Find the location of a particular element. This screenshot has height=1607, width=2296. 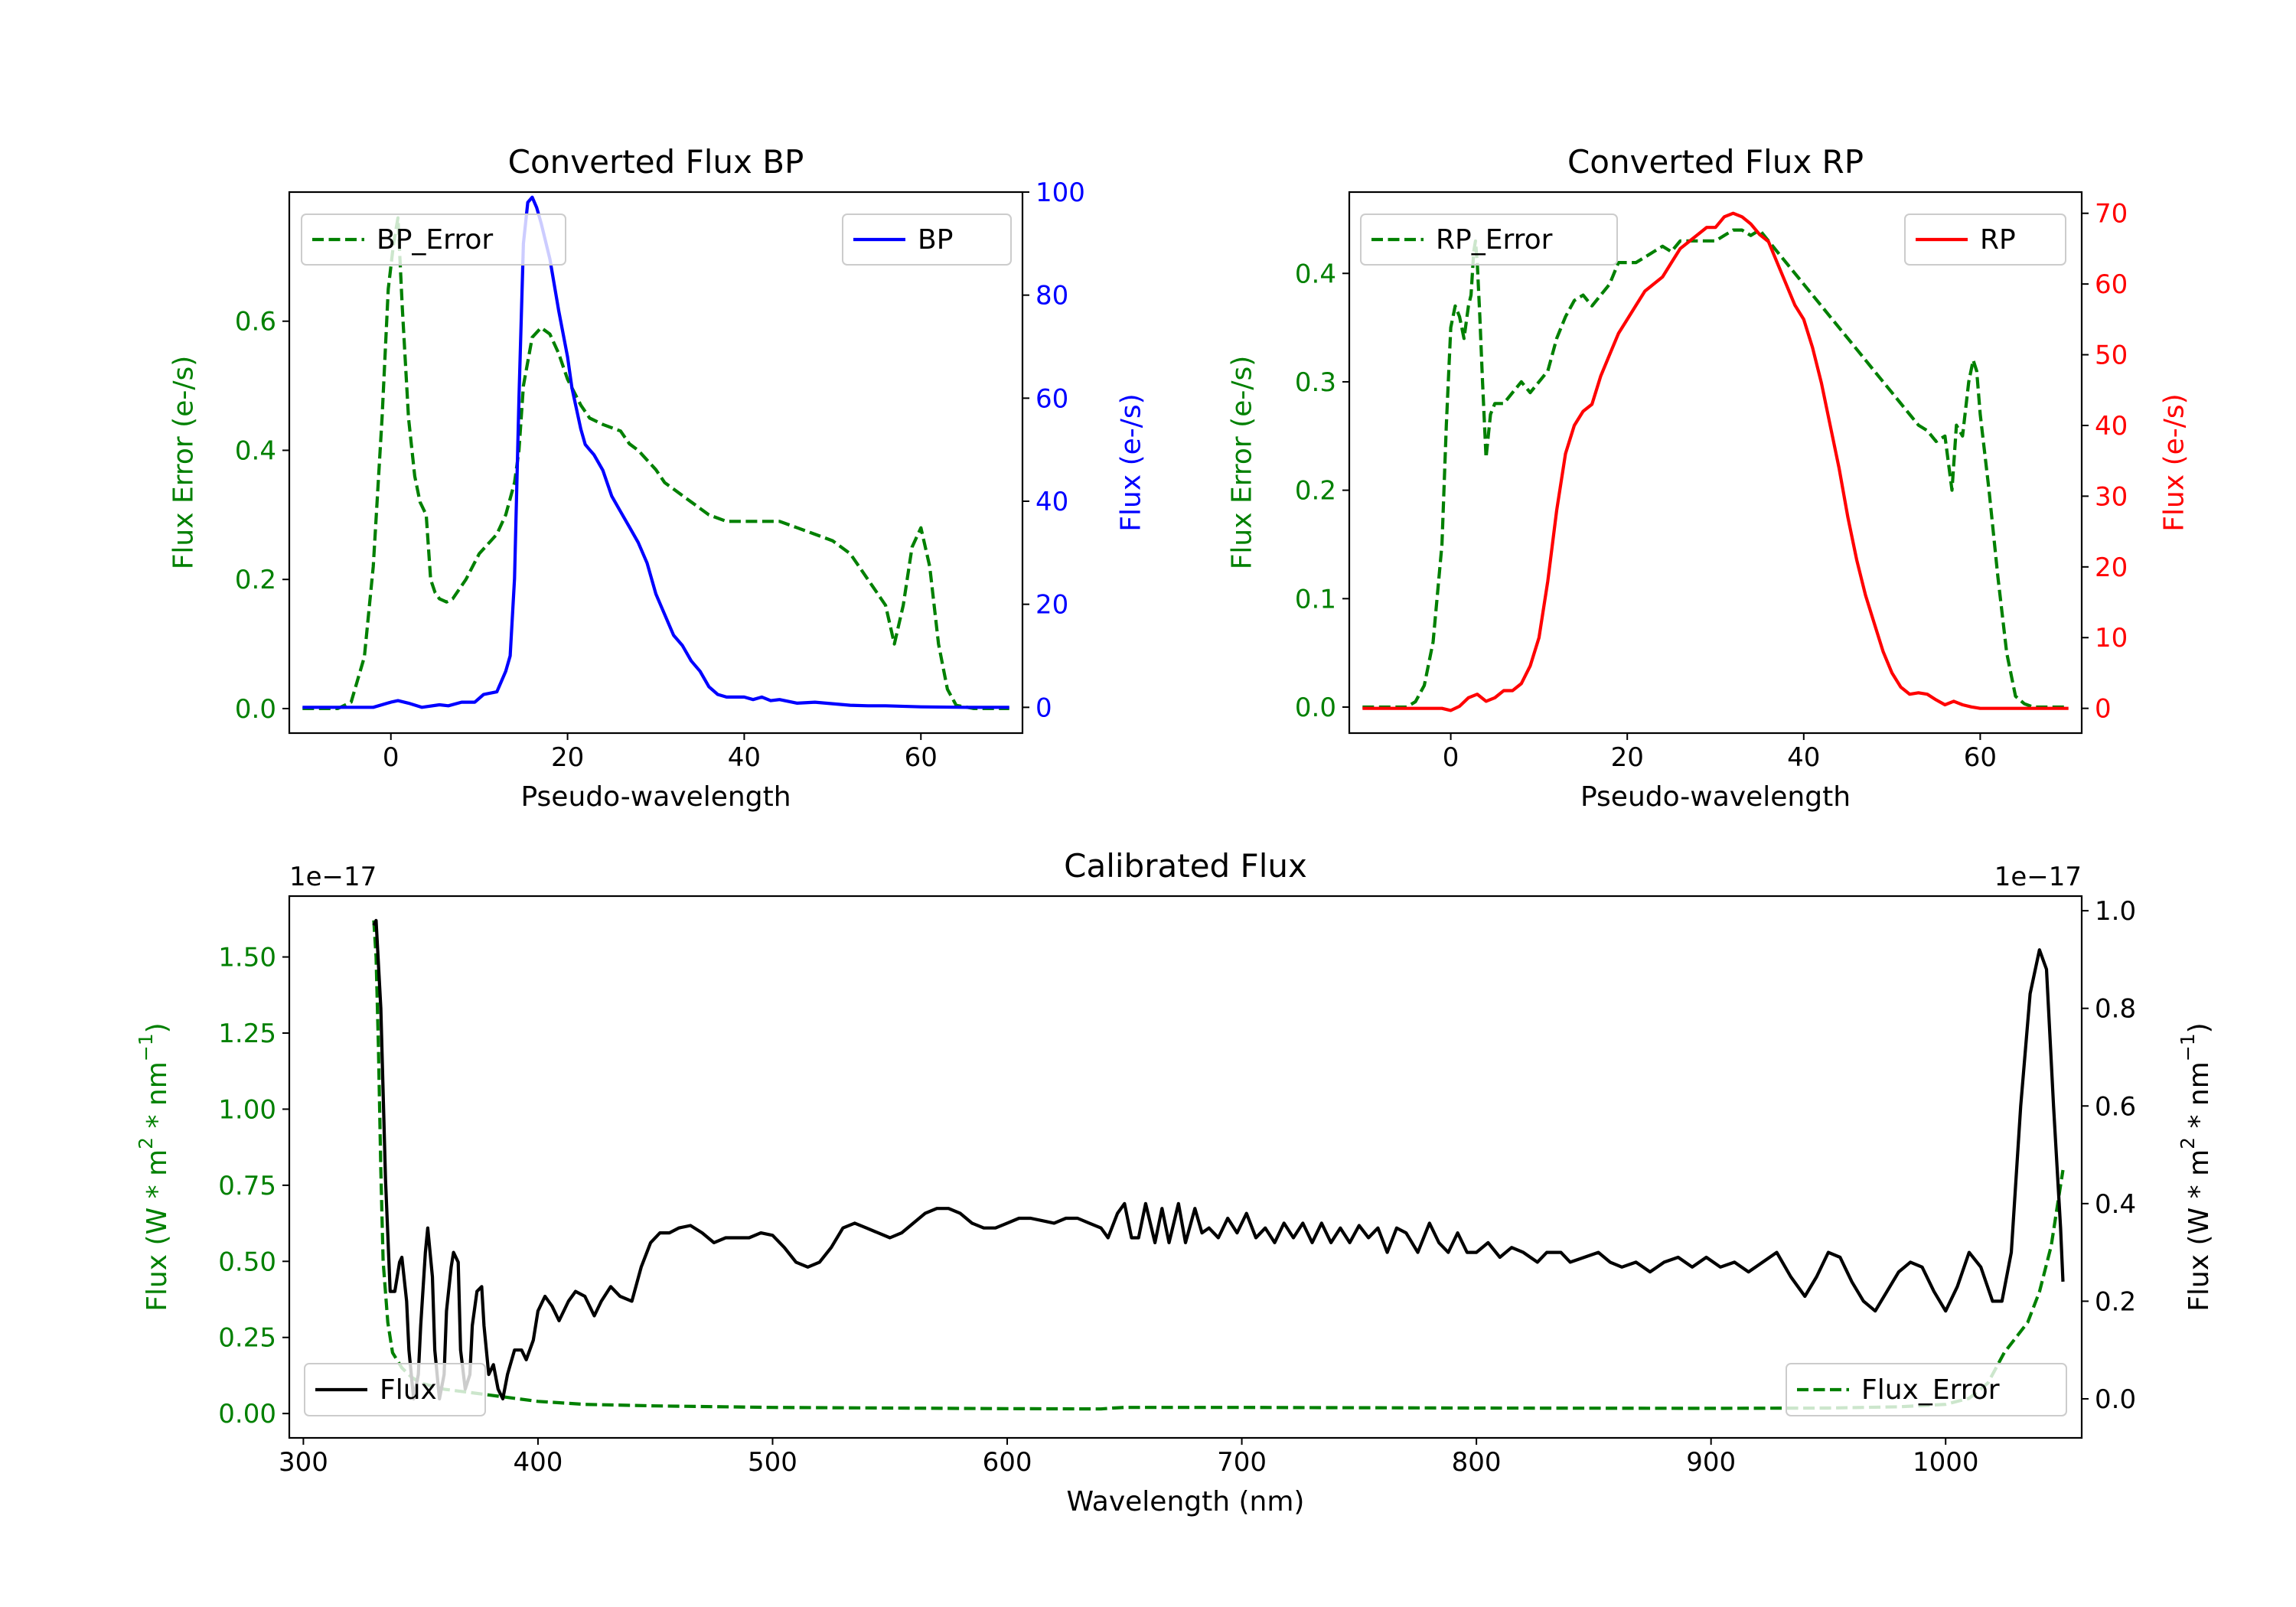

x-tick-label: 300 is located at coordinates (303, 1462).